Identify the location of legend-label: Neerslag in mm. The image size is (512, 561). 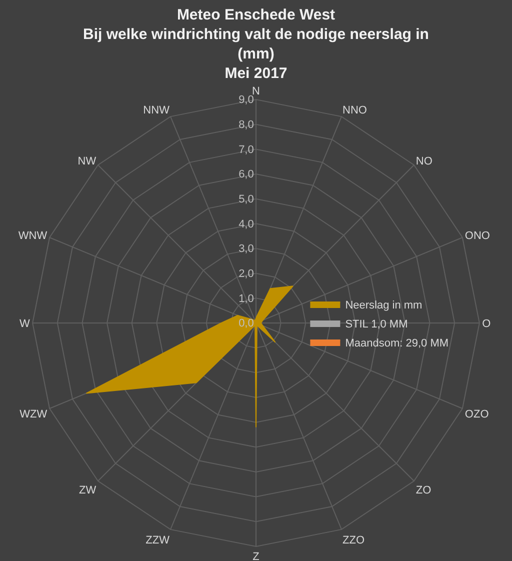
(383, 305).